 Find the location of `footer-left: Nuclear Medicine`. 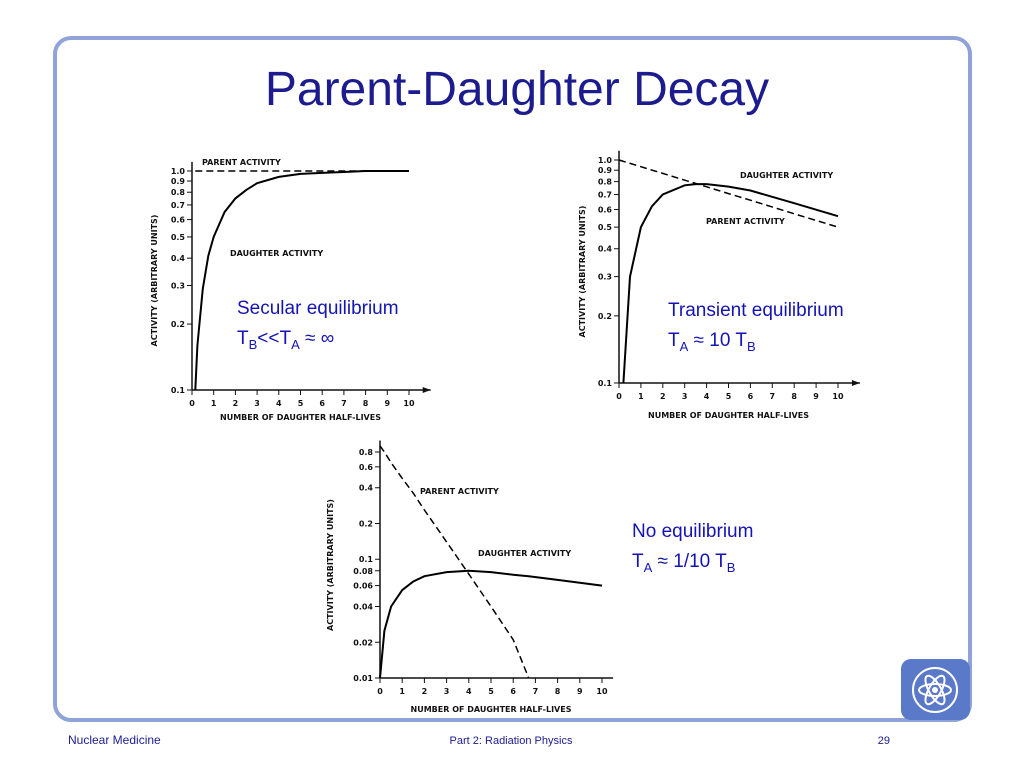

footer-left: Nuclear Medicine is located at coordinates (114, 740).